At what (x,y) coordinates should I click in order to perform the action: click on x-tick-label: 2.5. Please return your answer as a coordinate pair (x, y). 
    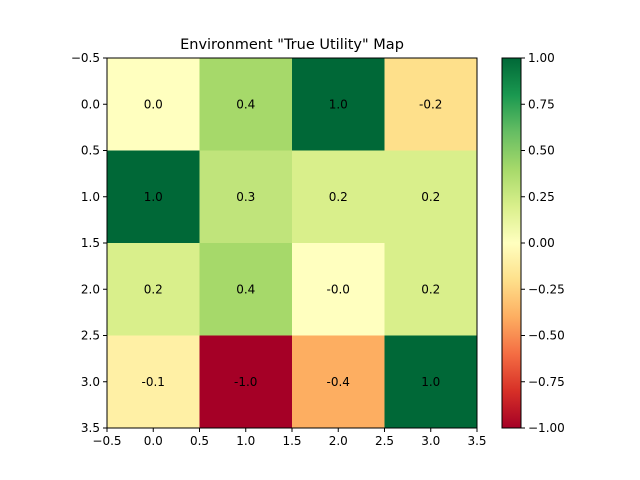
    Looking at the image, I should click on (384, 441).